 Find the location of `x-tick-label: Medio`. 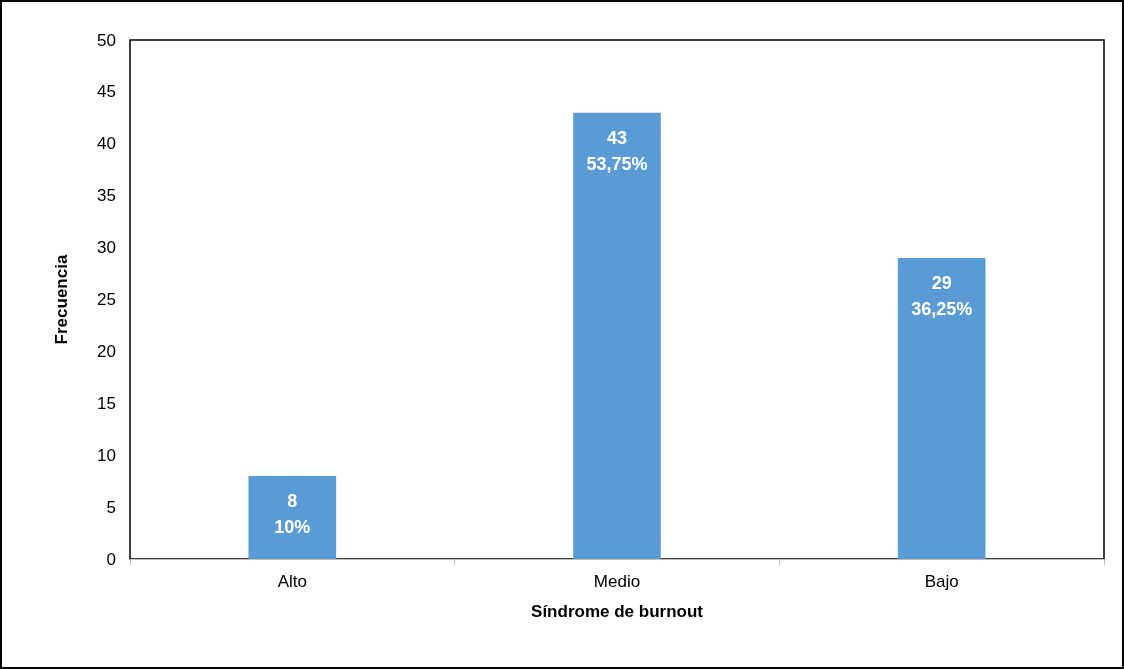

x-tick-label: Medio is located at coordinates (617, 581).